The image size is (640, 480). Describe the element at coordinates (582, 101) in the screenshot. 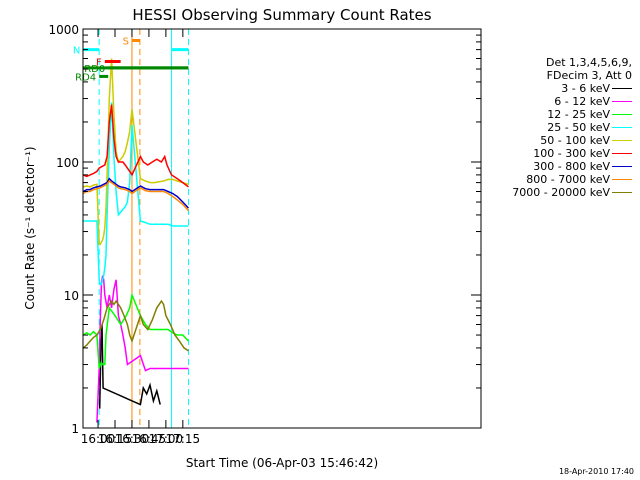

I see `legend-label: 6 - 12 keV` at that location.